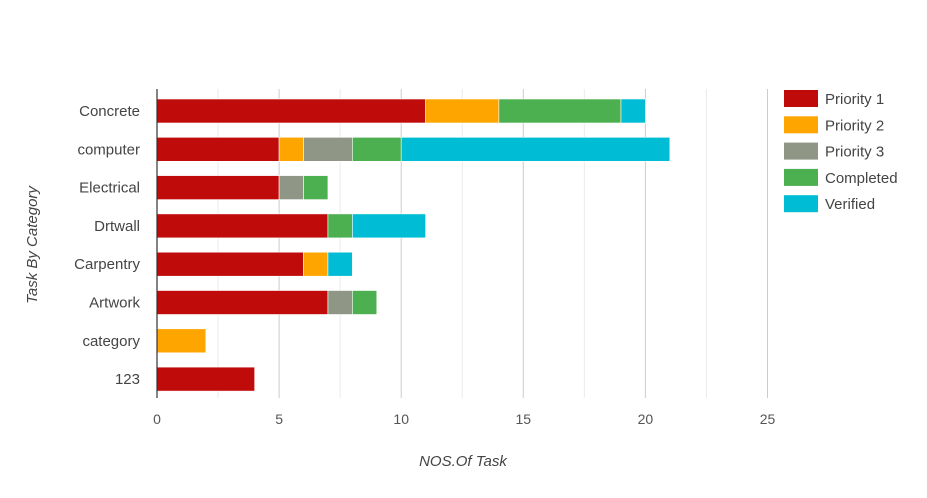  Describe the element at coordinates (157, 419) in the screenshot. I see `x-tick-label: 0` at that location.